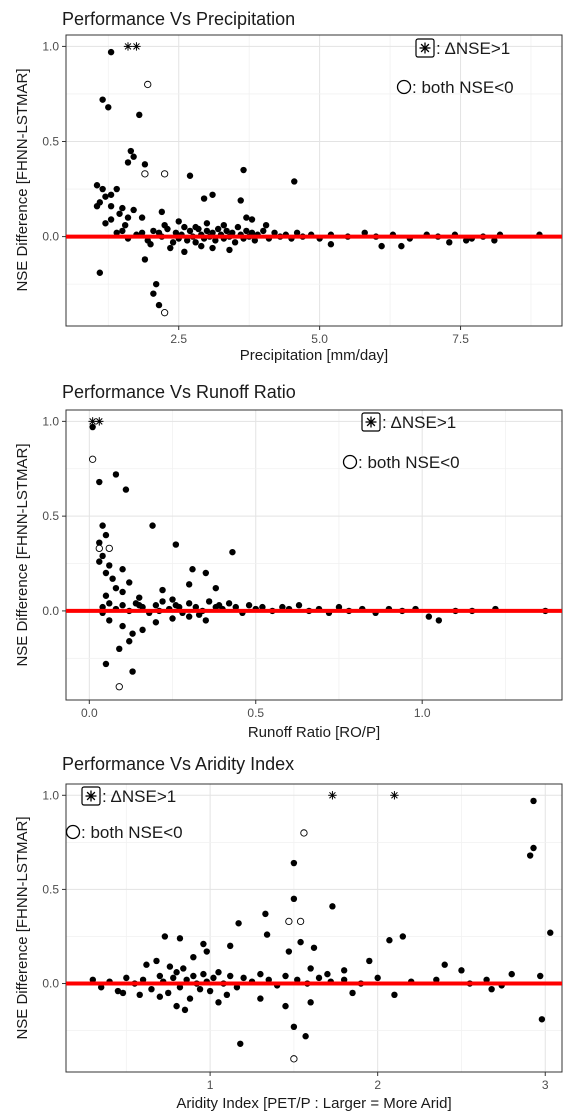  I want to click on x-axis-title: Precipitation [mm/day], so click(314, 355).